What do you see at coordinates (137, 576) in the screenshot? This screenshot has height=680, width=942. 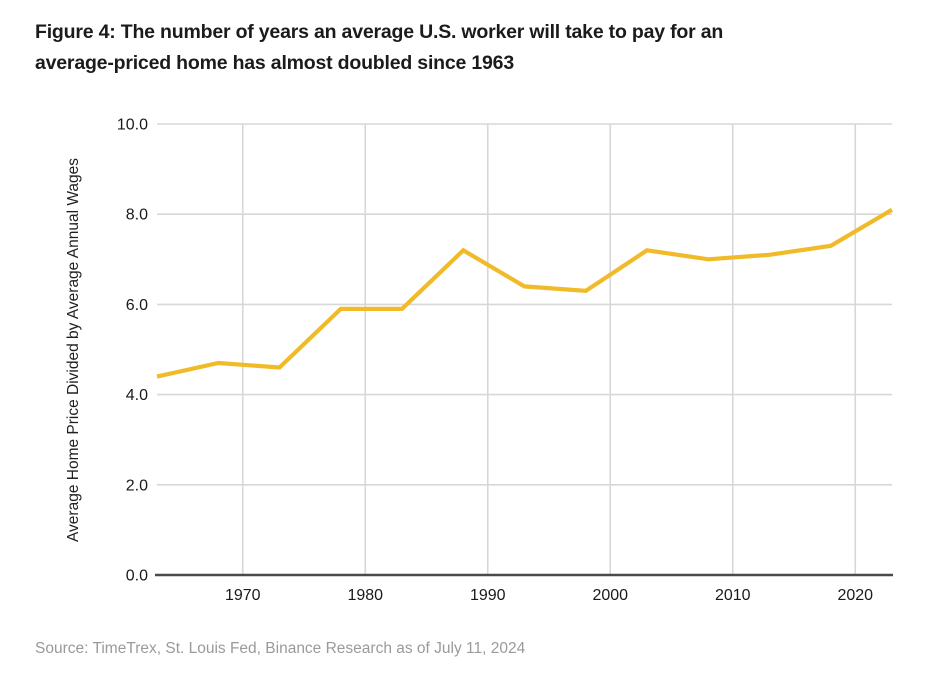 I see `y-tick-label: 0.0` at bounding box center [137, 576].